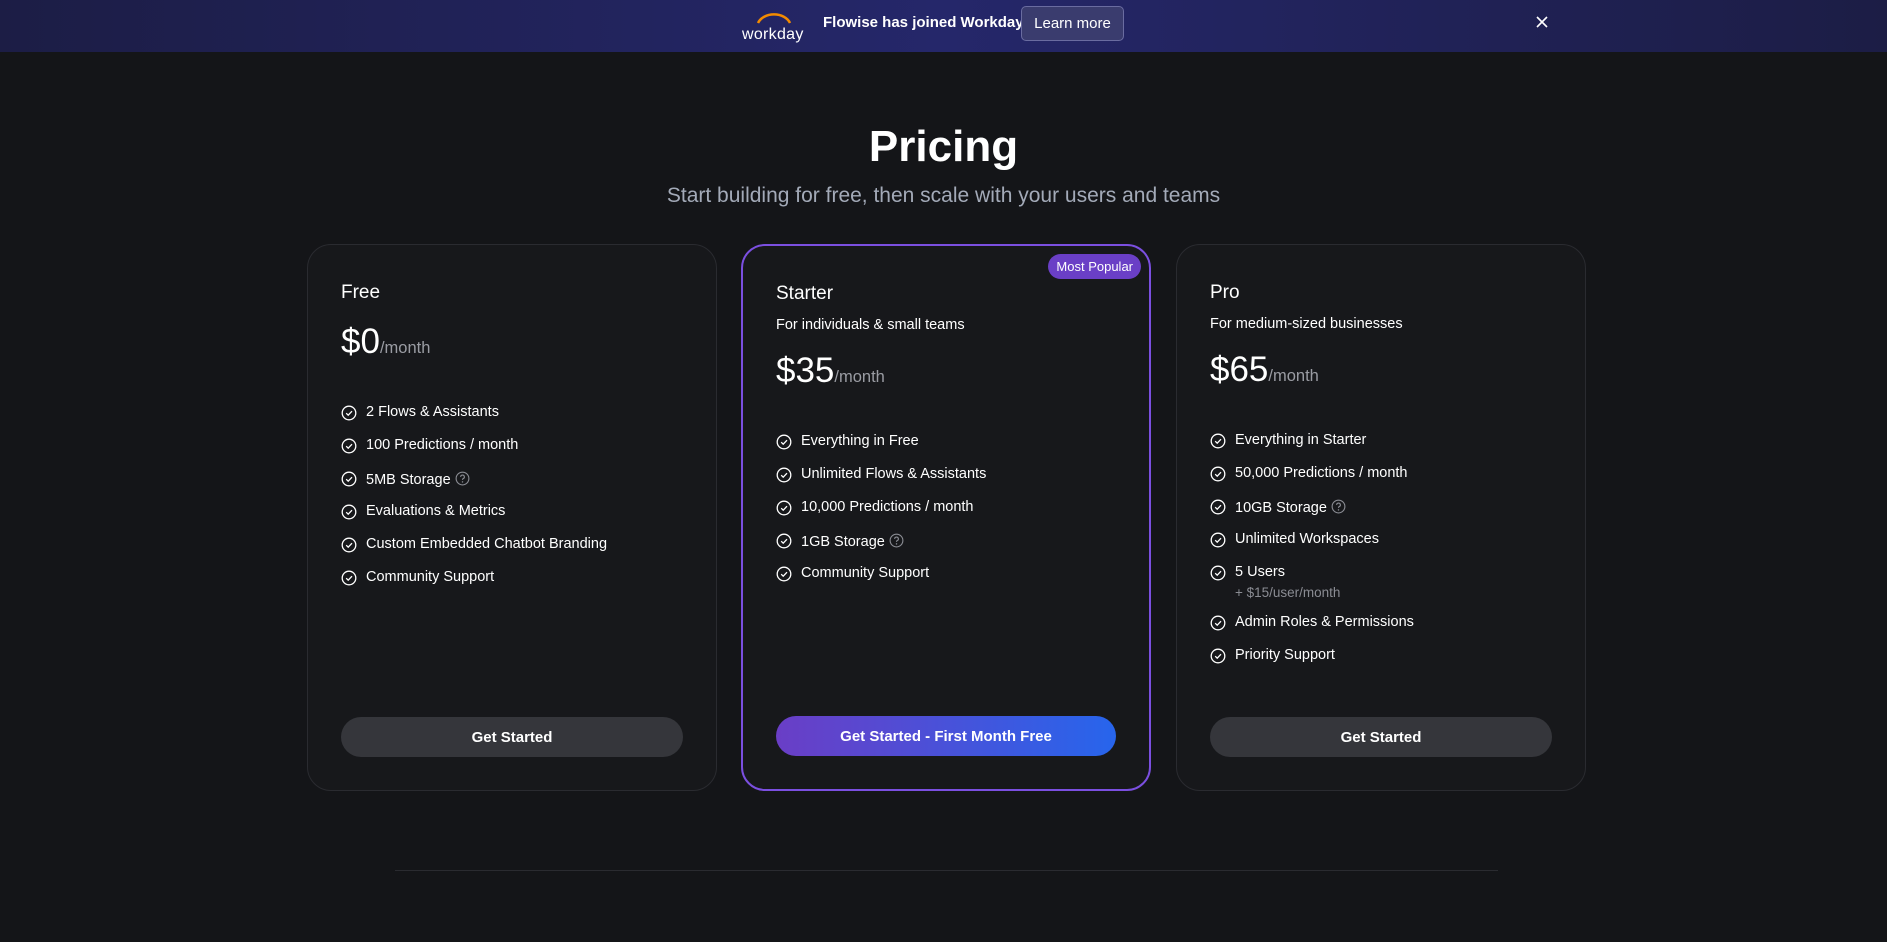 Image resolution: width=1887 pixels, height=942 pixels. Describe the element at coordinates (946, 870) in the screenshot. I see `divider` at that location.